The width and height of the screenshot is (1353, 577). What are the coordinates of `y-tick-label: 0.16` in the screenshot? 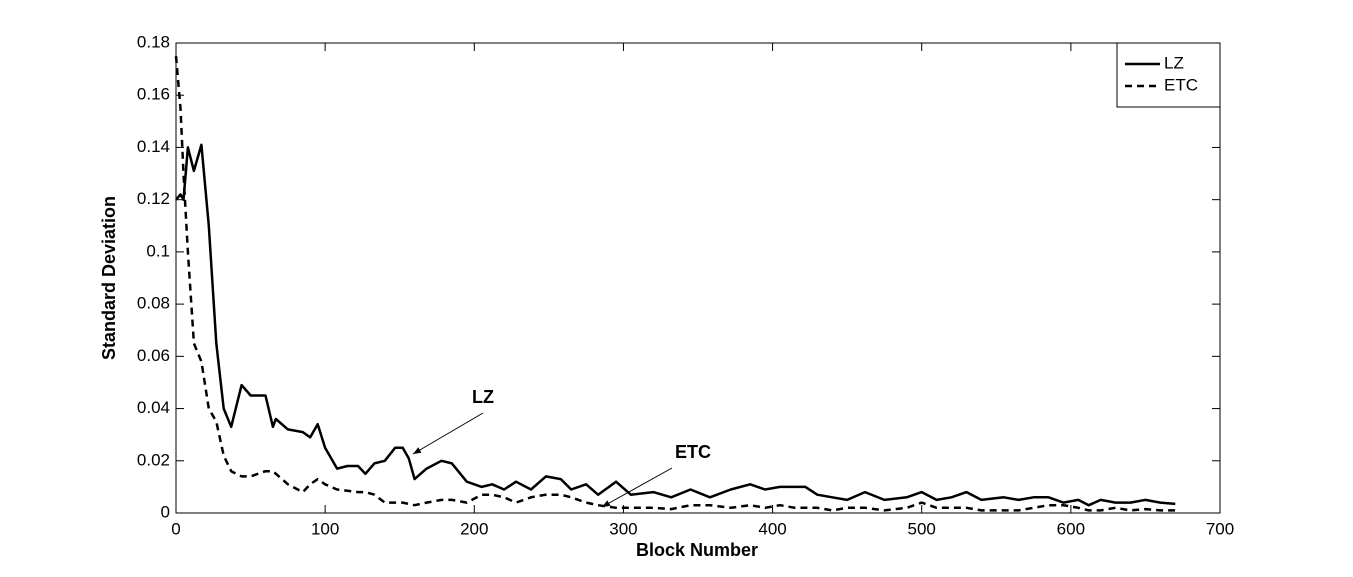 It's located at (153, 94).